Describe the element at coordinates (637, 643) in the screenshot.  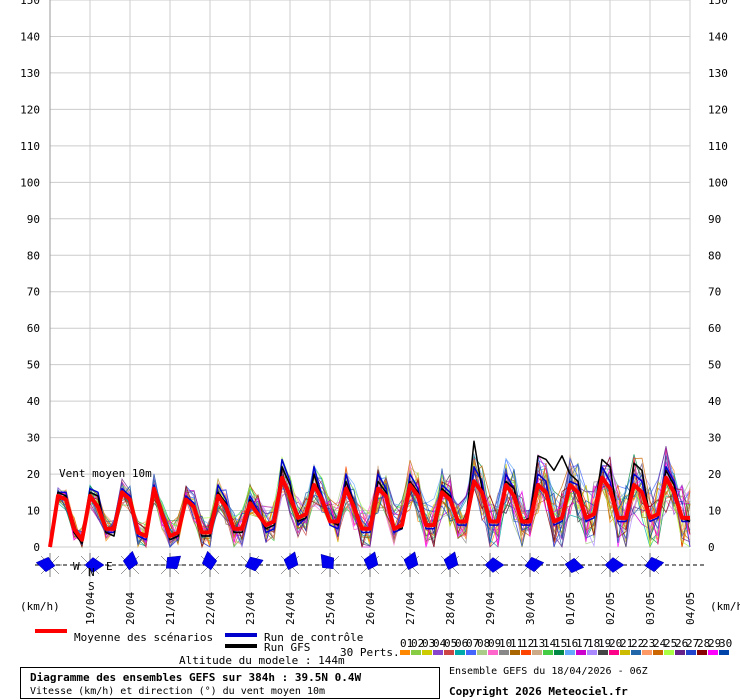
I see `pert-legend-label: 22` at that location.